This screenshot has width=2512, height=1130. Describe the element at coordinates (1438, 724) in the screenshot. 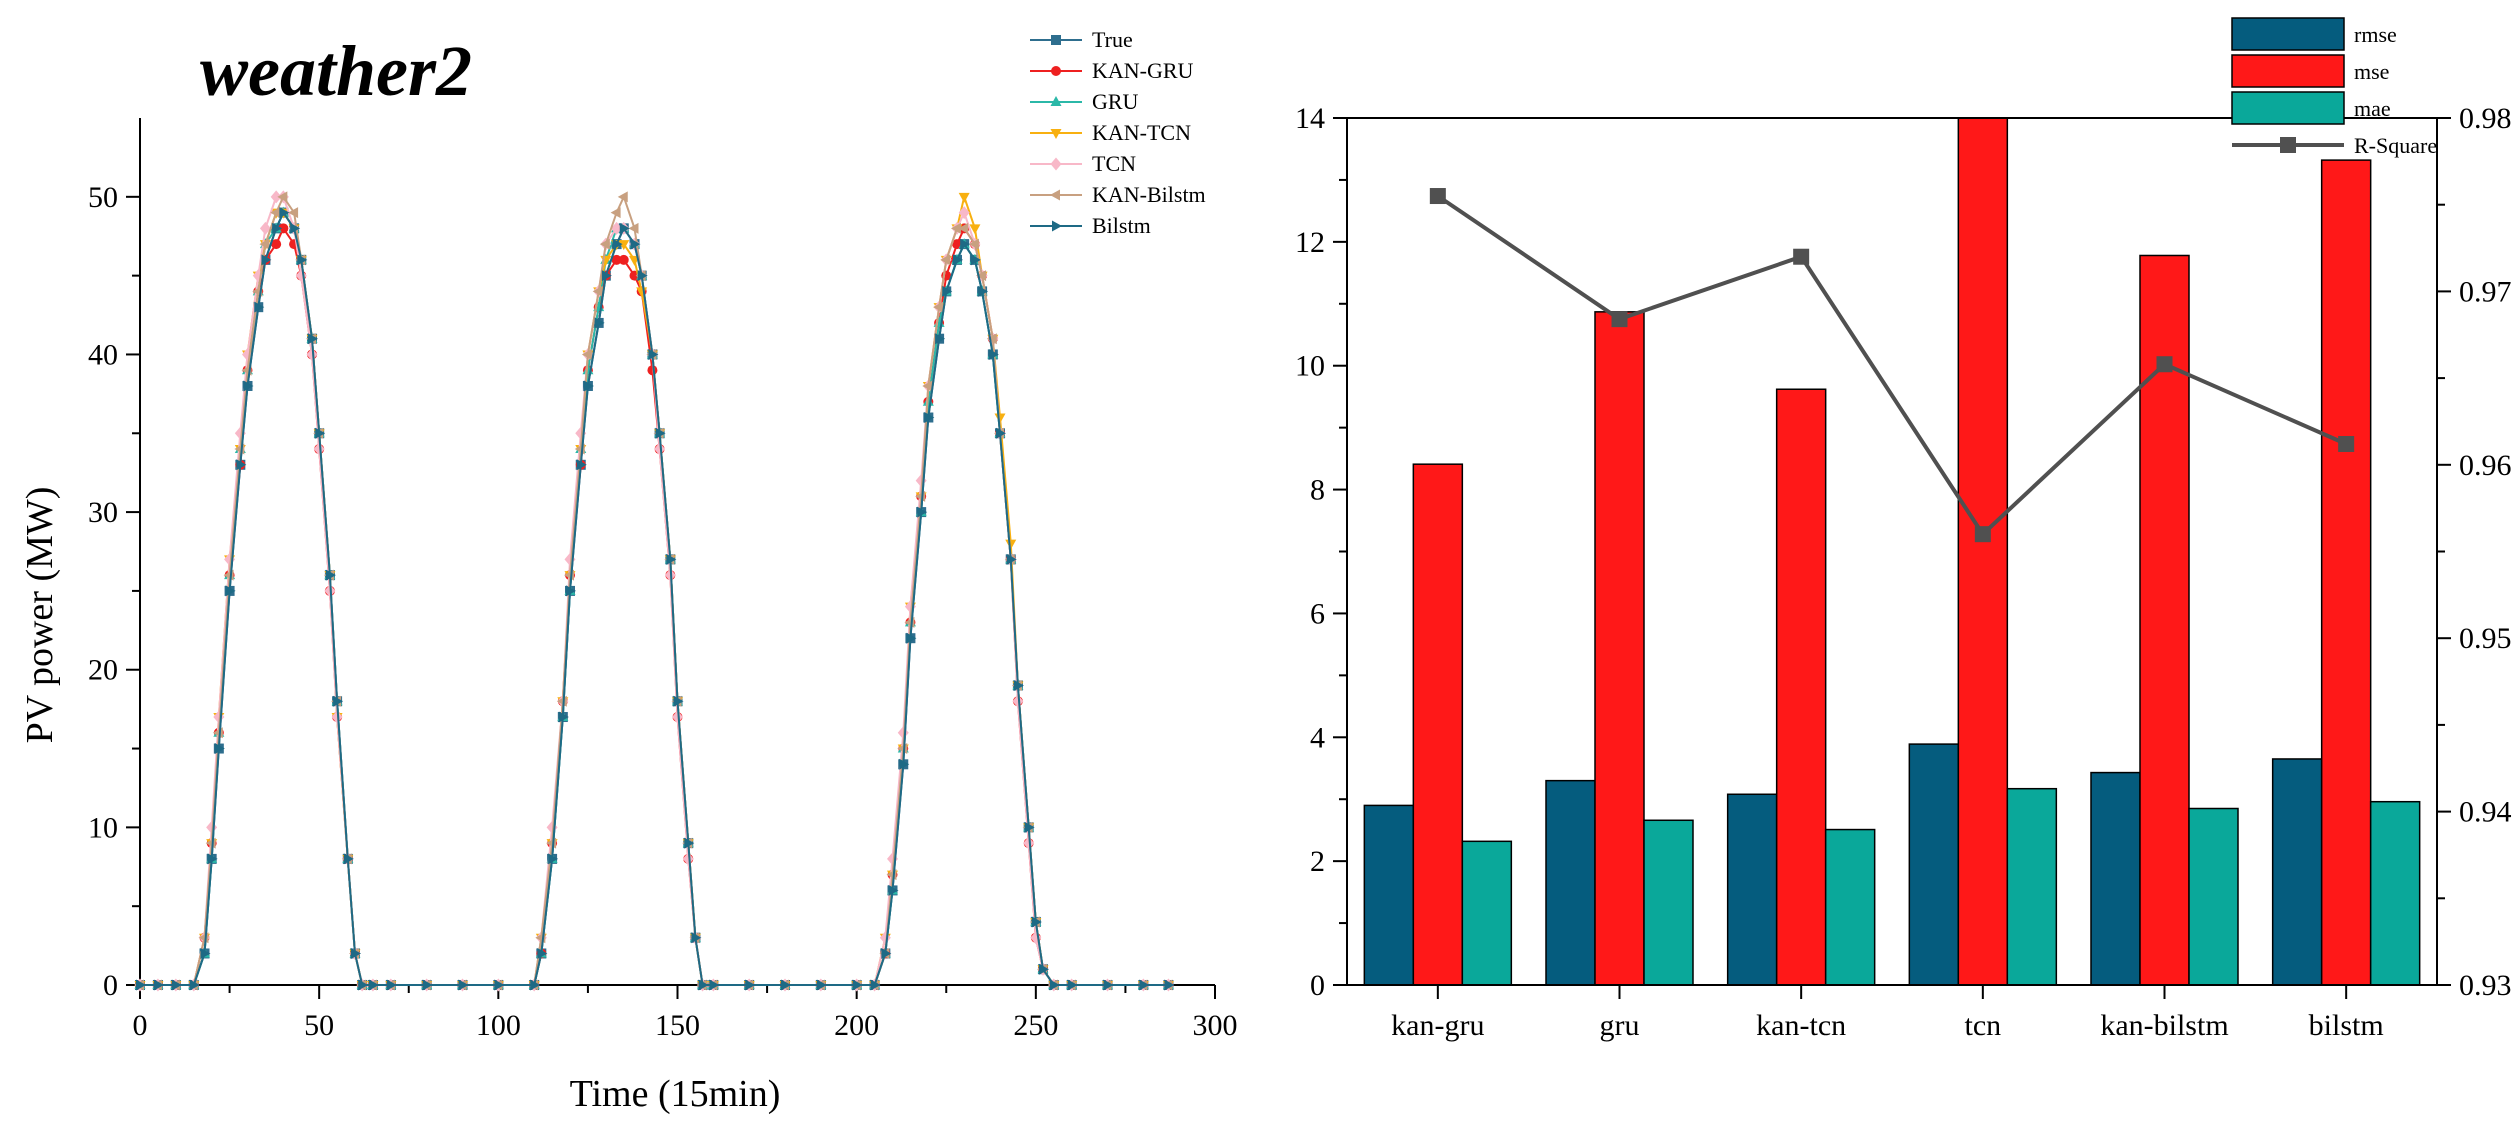

I see `bar-mse-kan-gru` at that location.